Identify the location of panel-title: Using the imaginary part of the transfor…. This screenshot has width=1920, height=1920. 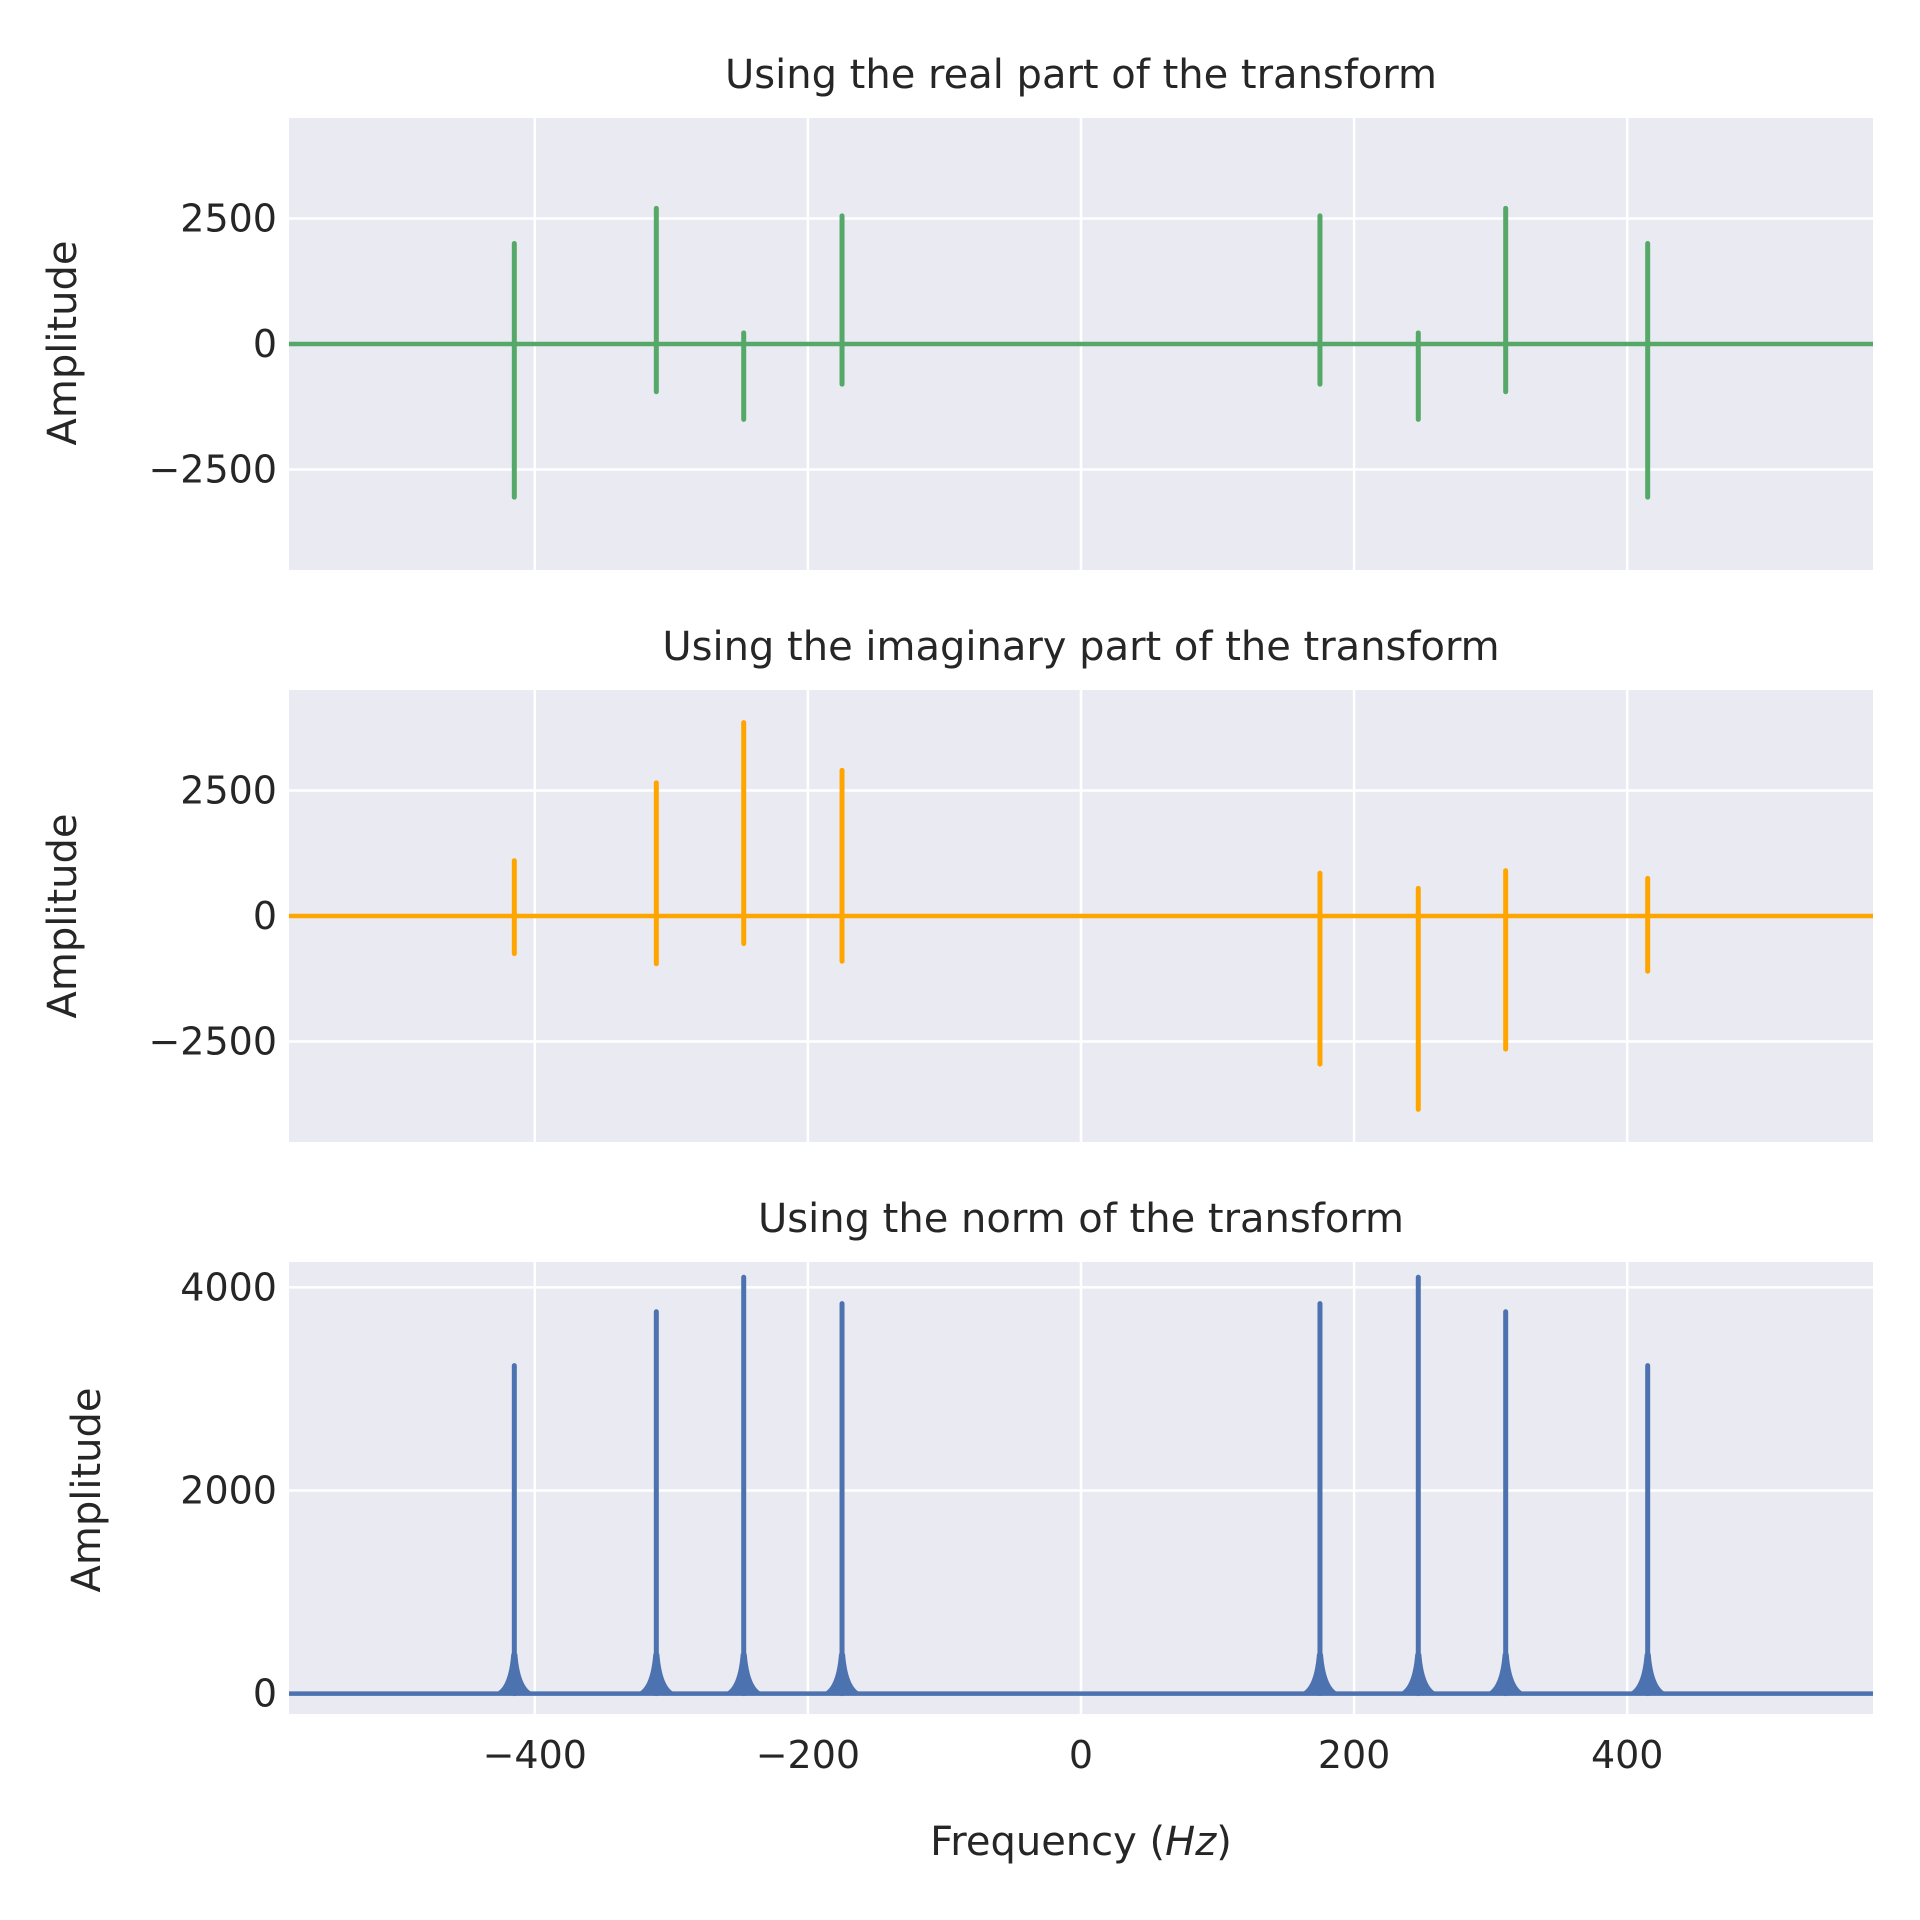
(1080, 647).